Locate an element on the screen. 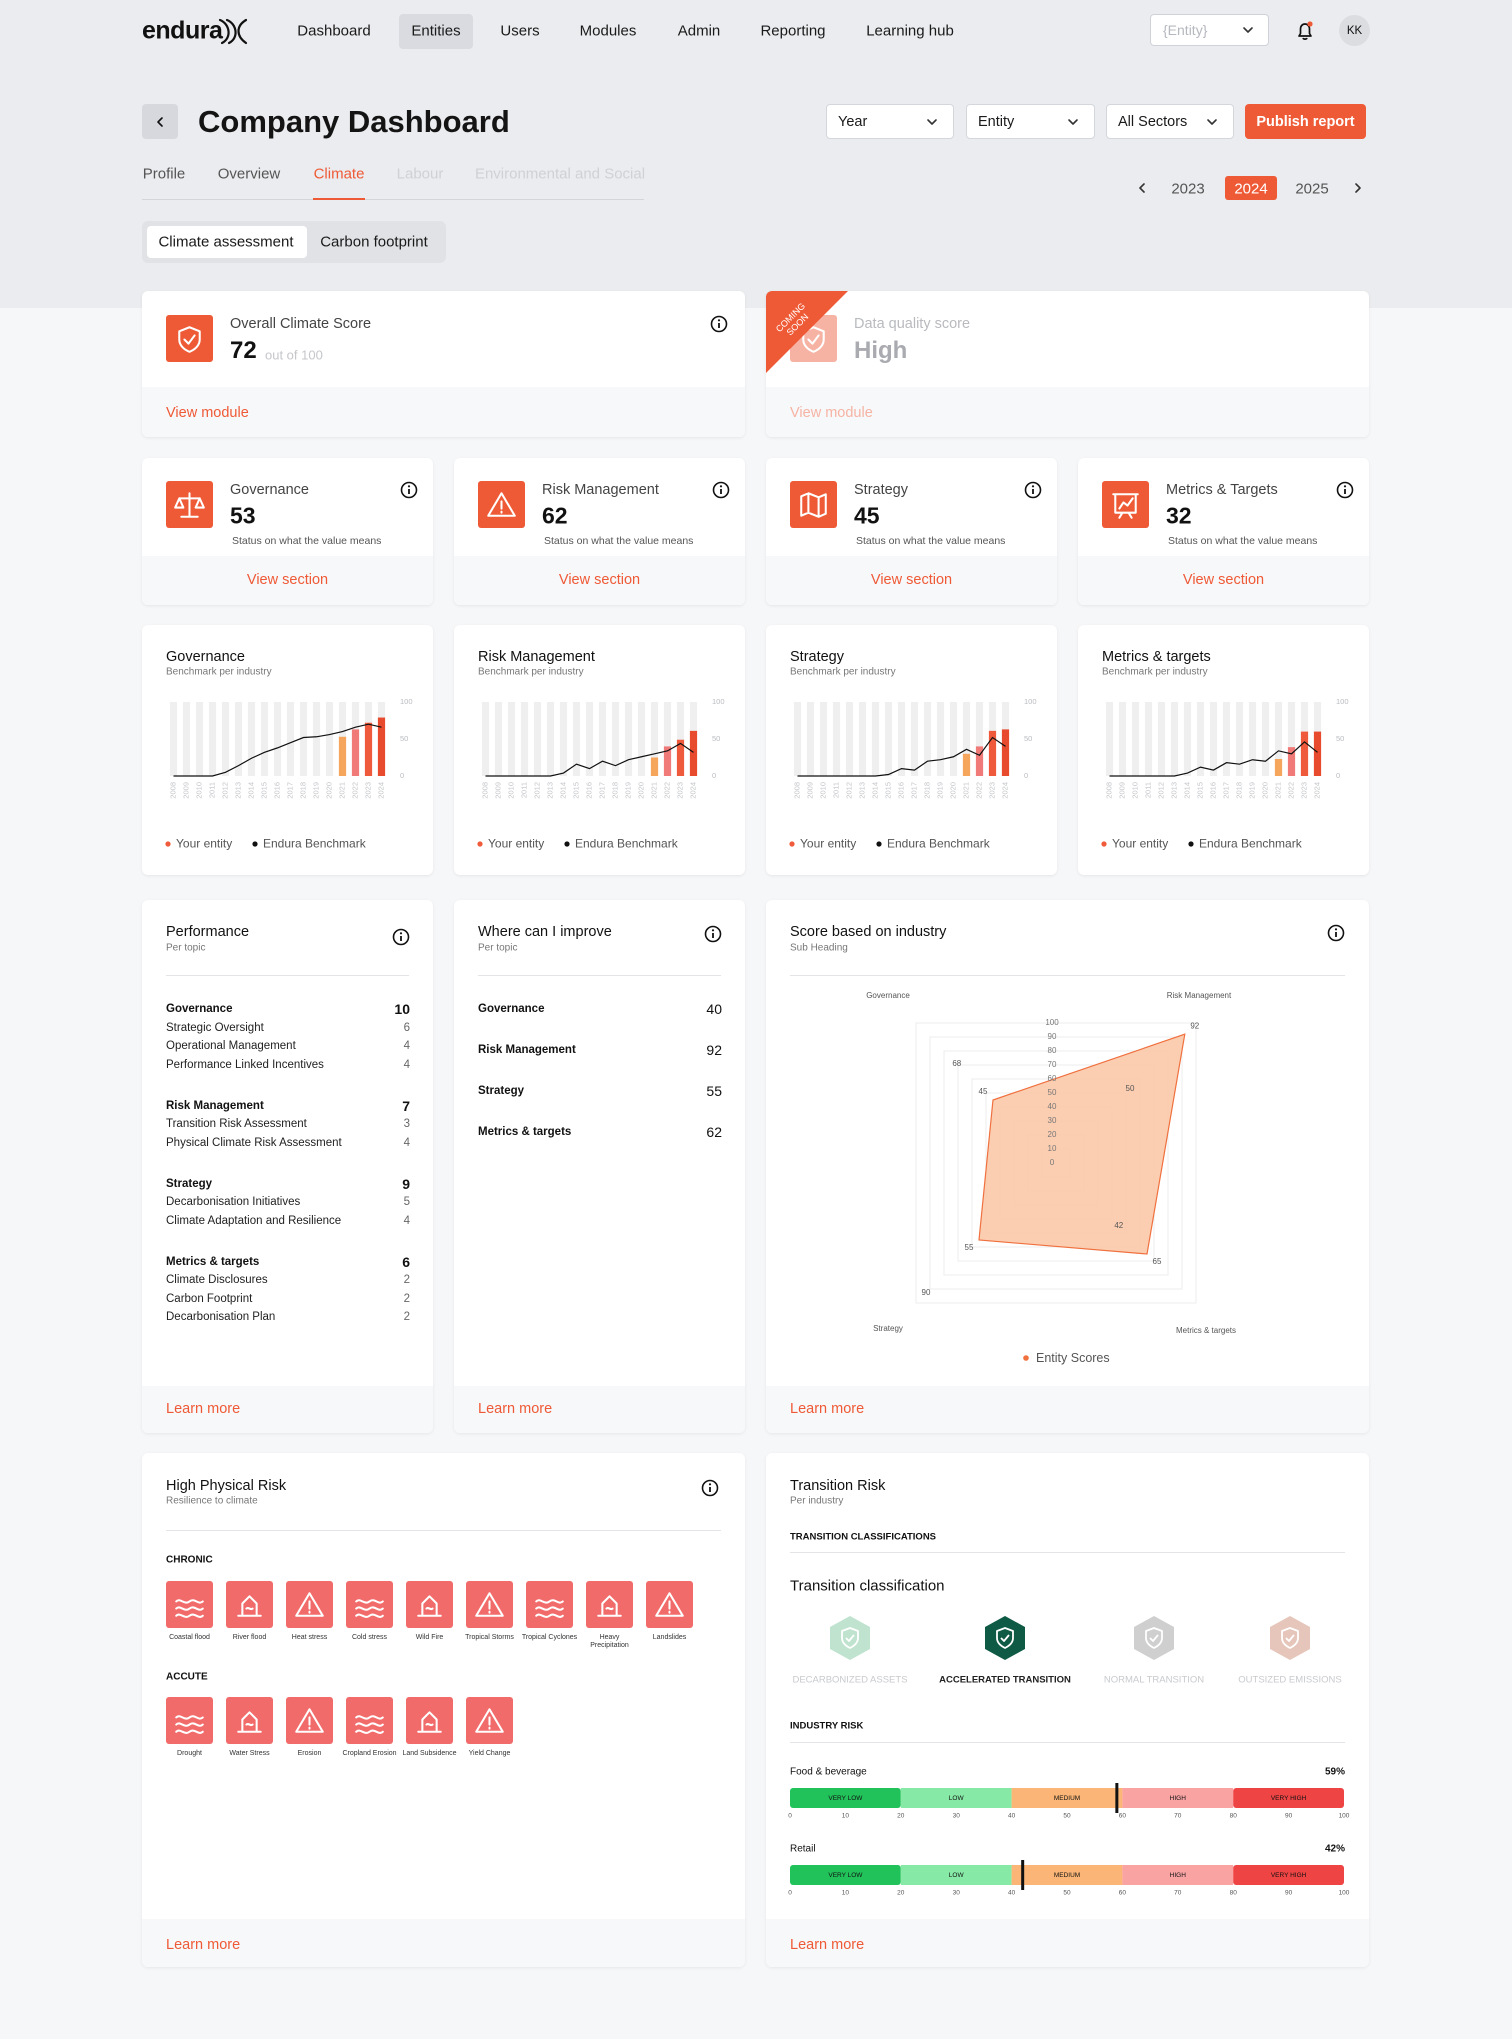  classification-icon is located at coordinates (1005, 1638).